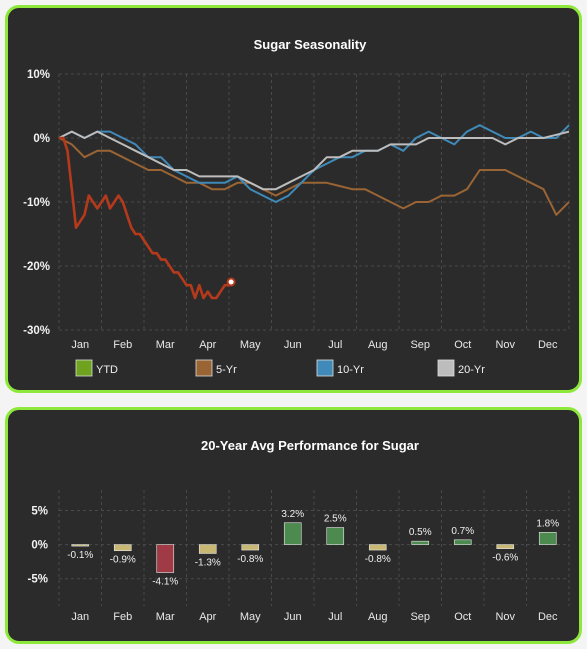 The height and width of the screenshot is (649, 587). What do you see at coordinates (107, 370) in the screenshot?
I see `legend-label: YTD` at bounding box center [107, 370].